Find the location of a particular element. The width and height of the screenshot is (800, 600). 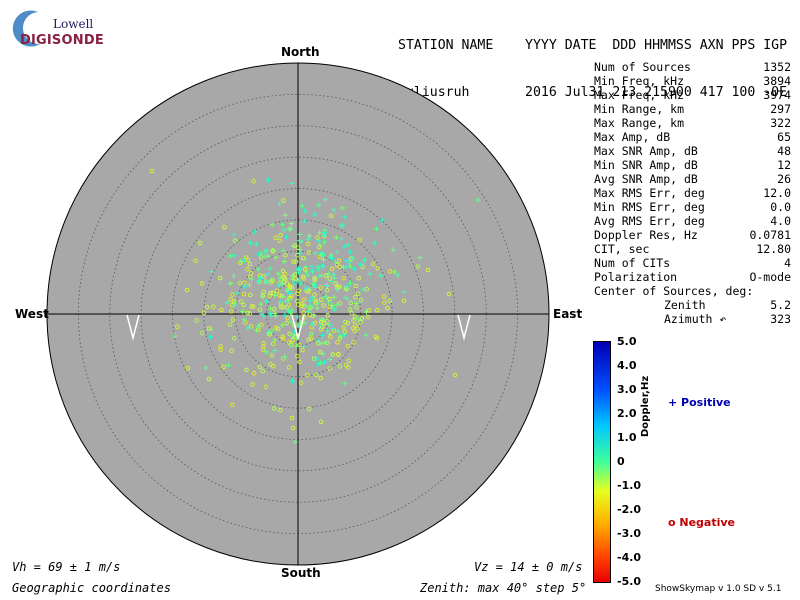

stat-value: 323 is located at coordinates (780, 319).